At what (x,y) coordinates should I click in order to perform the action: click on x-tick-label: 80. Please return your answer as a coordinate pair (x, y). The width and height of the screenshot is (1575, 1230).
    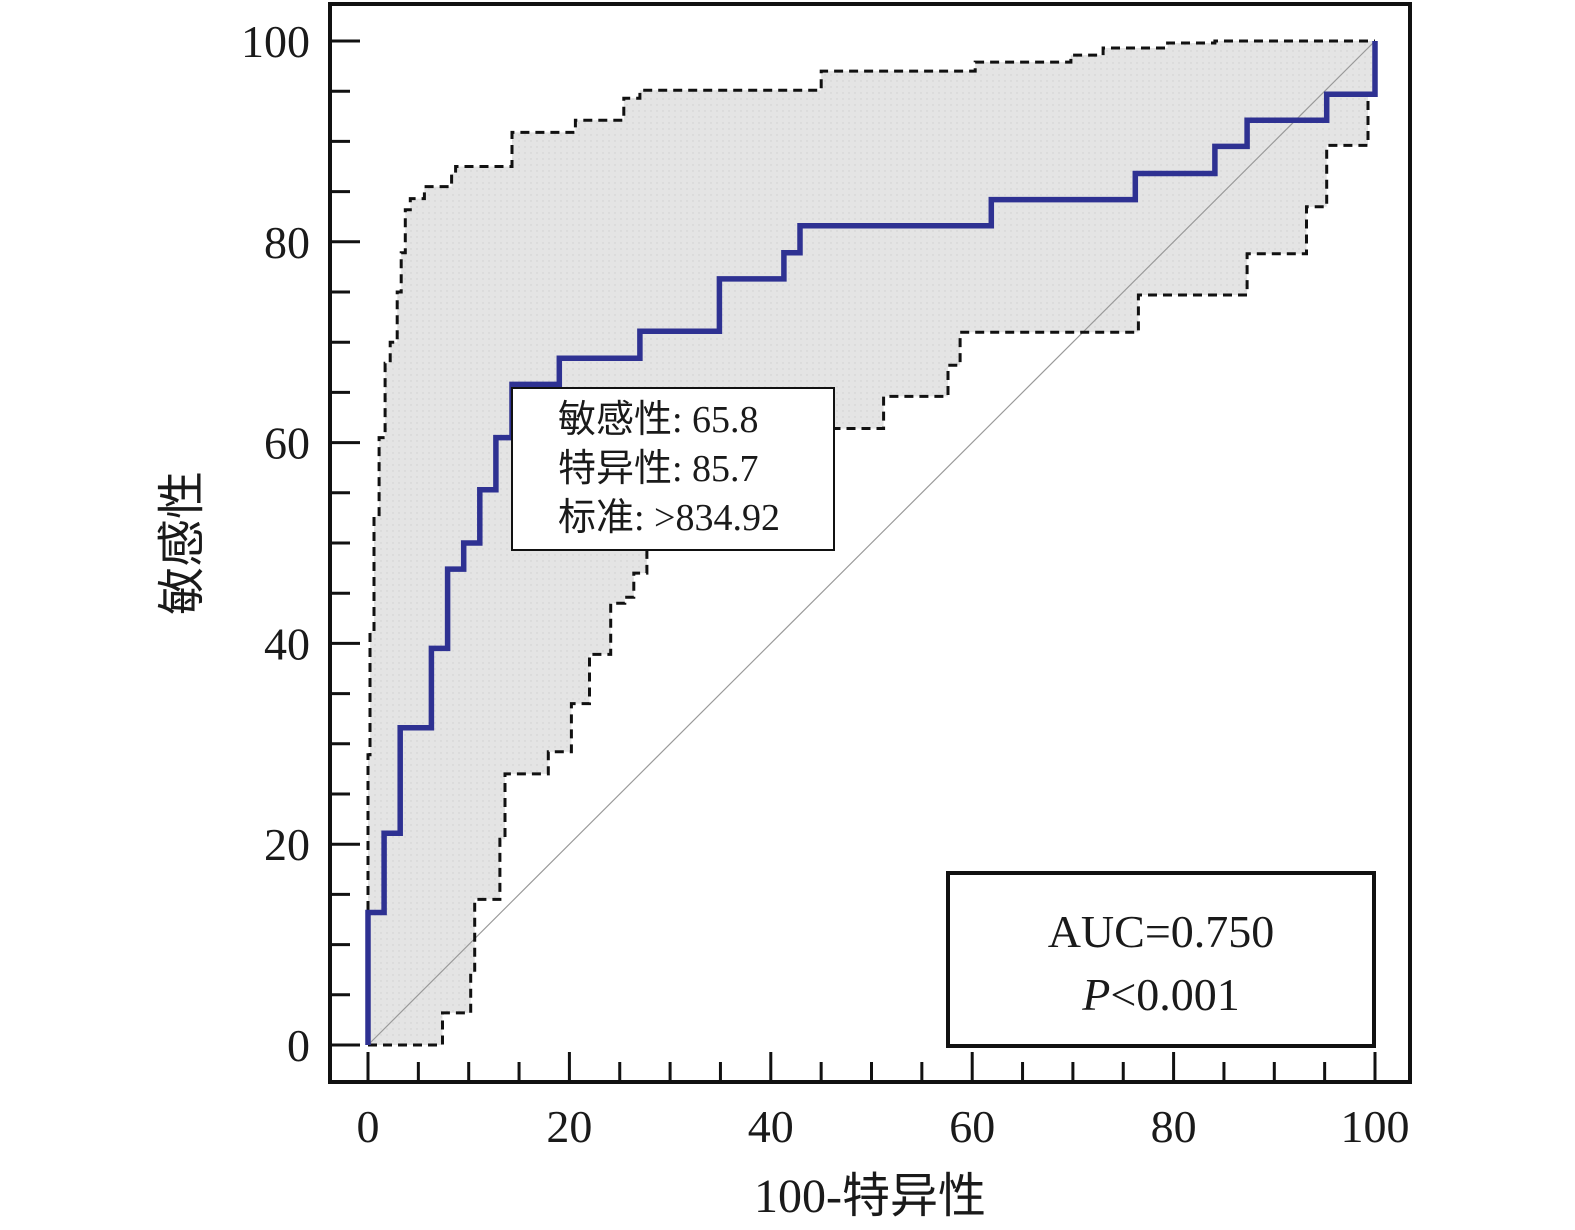
    Looking at the image, I should click on (1174, 1126).